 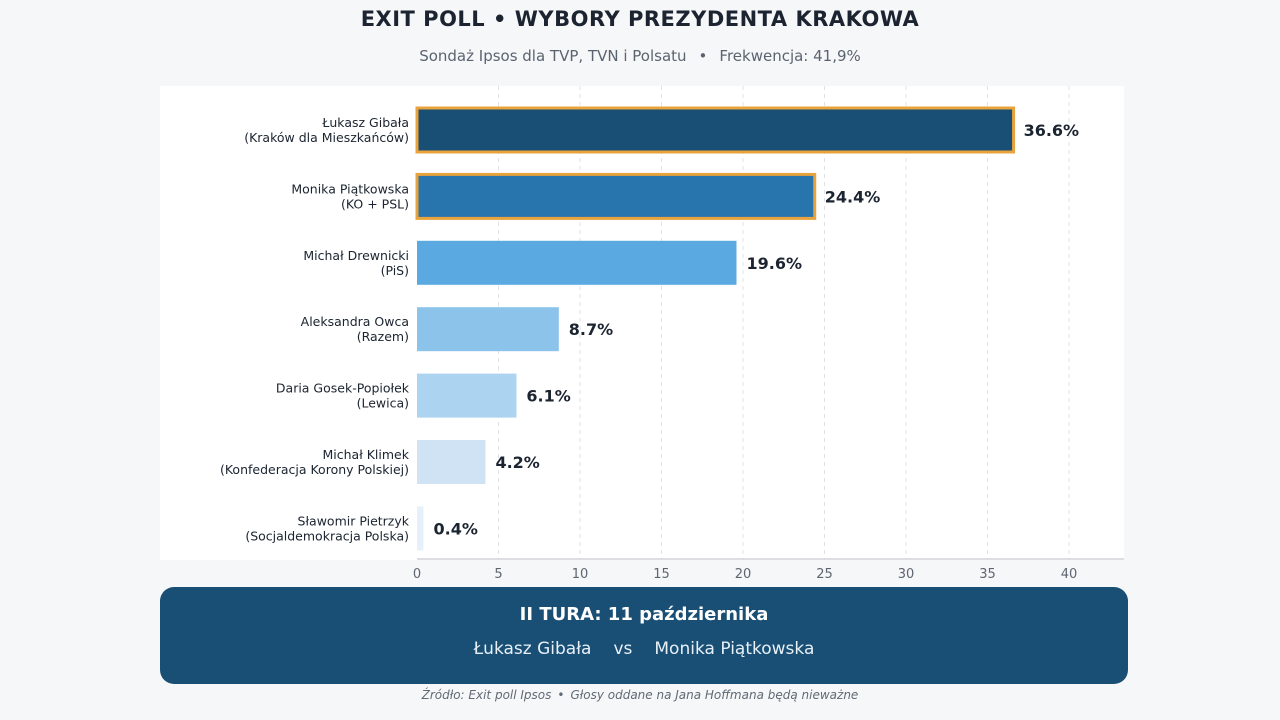 I want to click on runoff-matchup: Łukasz Gibała vs Monika Piątkowska, so click(x=644, y=649).